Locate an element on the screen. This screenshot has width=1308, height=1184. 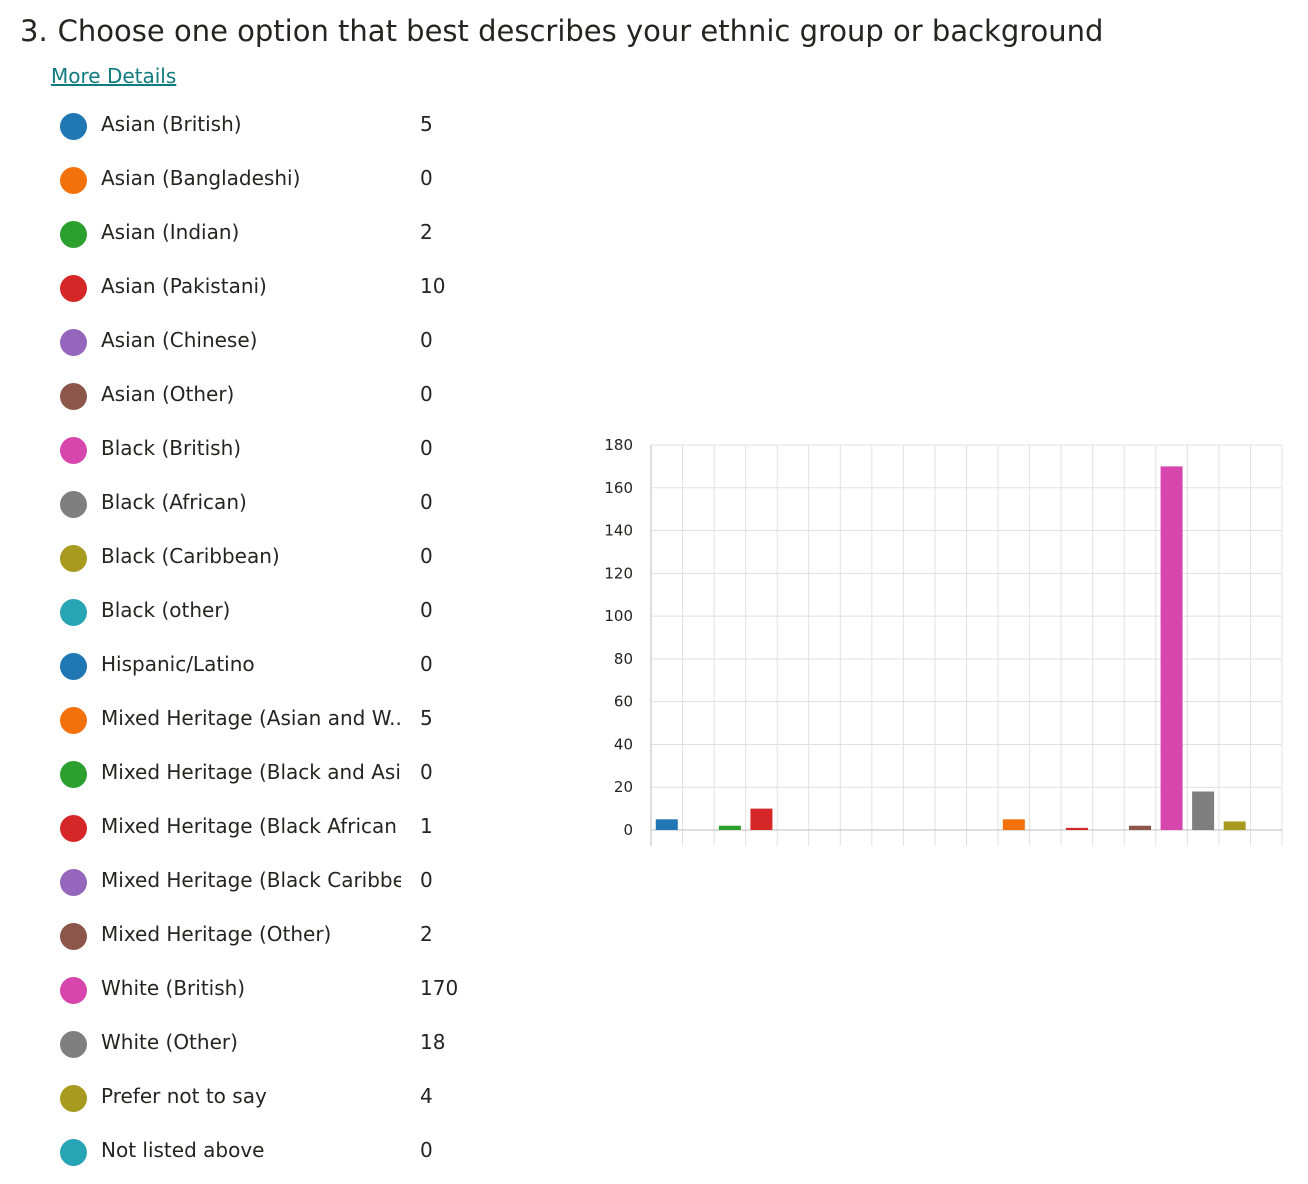
legend-item: White (Other) 18 is located at coordinates (270, 1044).